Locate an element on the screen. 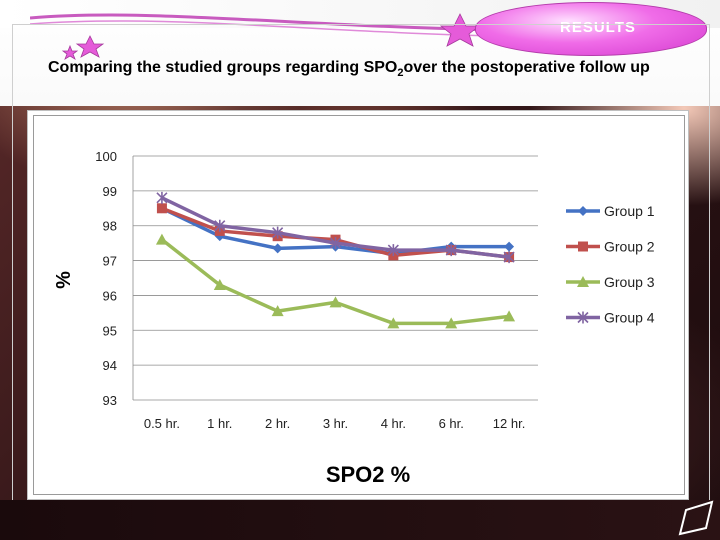 The image size is (720, 540). legend-label: Group 3 is located at coordinates (629, 282).